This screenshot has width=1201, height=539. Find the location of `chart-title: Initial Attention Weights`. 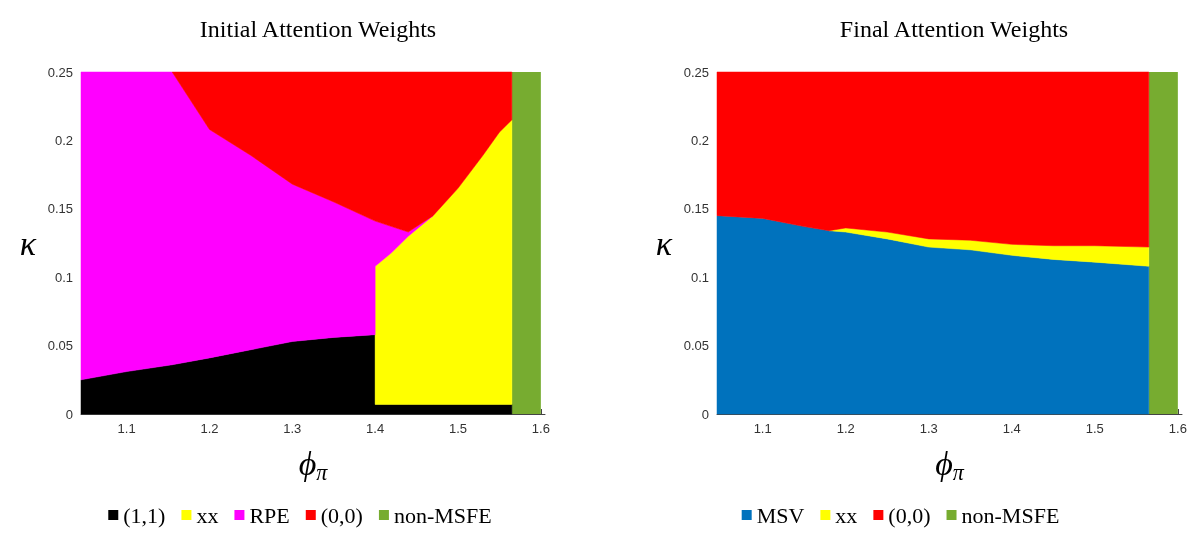

chart-title: Initial Attention Weights is located at coordinates (318, 29).